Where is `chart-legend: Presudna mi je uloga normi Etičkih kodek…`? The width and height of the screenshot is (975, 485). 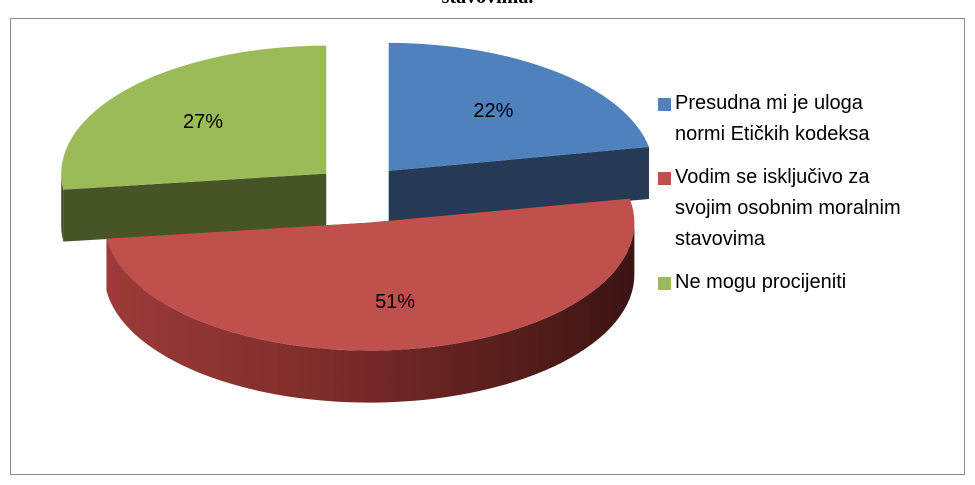 chart-legend: Presudna mi je uloga normi Etičkih kodek… is located at coordinates (808, 199).